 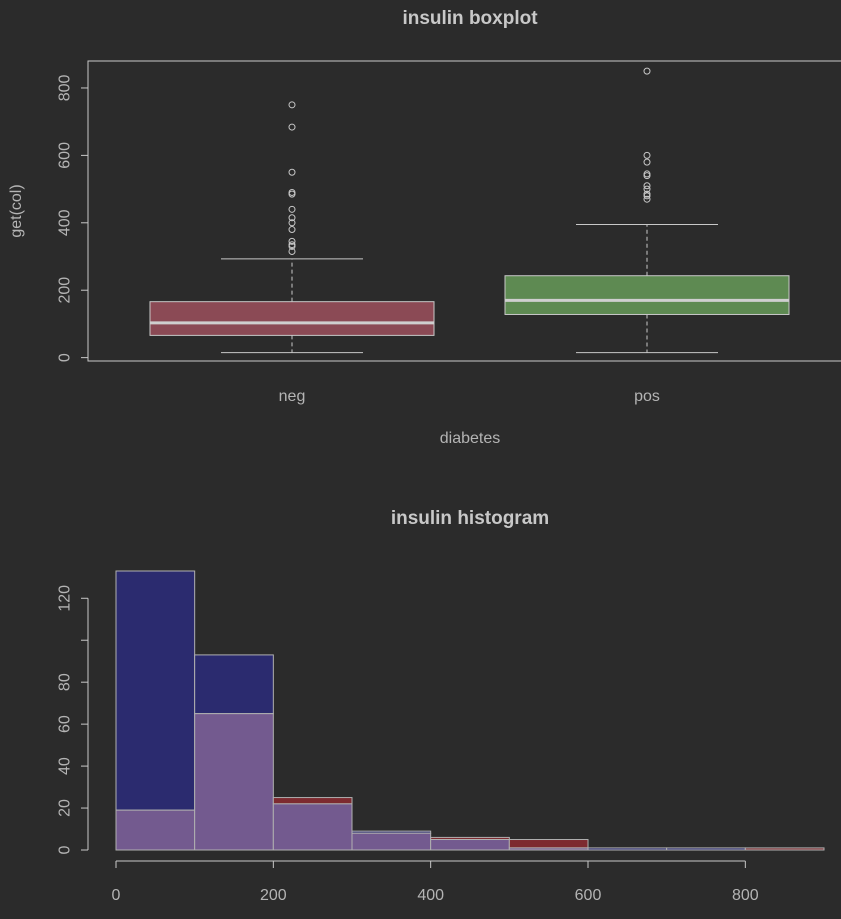 I want to click on histogram-y-tick-label: 0, so click(x=65, y=849).